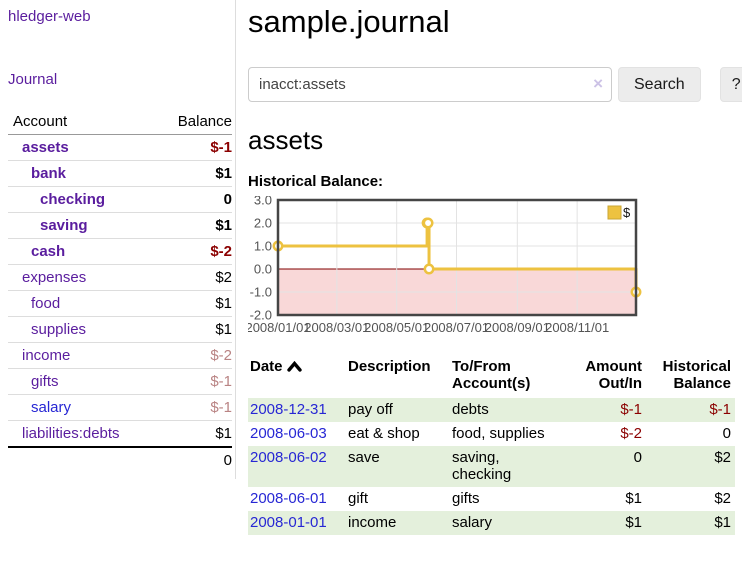 The image size is (742, 582). What do you see at coordinates (223, 277) in the screenshot?
I see `account-balance: $2` at bounding box center [223, 277].